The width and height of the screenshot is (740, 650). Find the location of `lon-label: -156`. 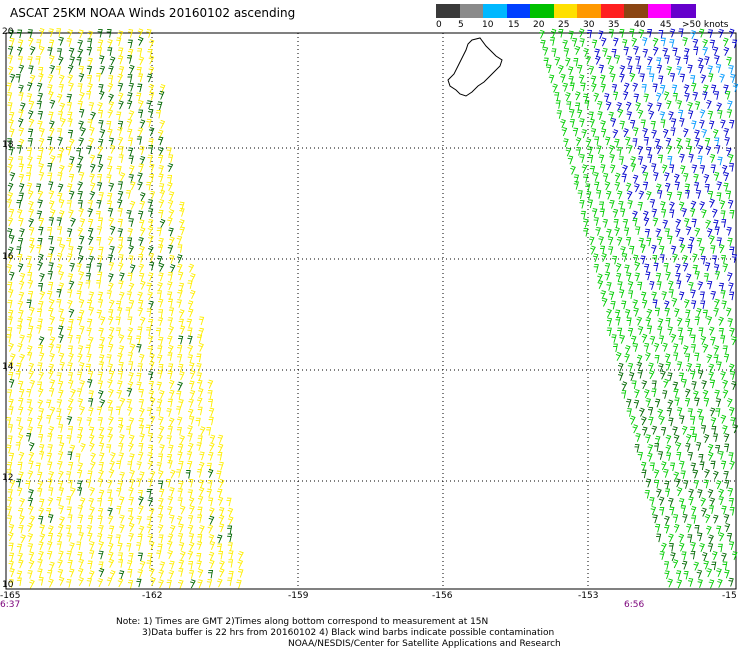

lon-label: -156 is located at coordinates (442, 596).